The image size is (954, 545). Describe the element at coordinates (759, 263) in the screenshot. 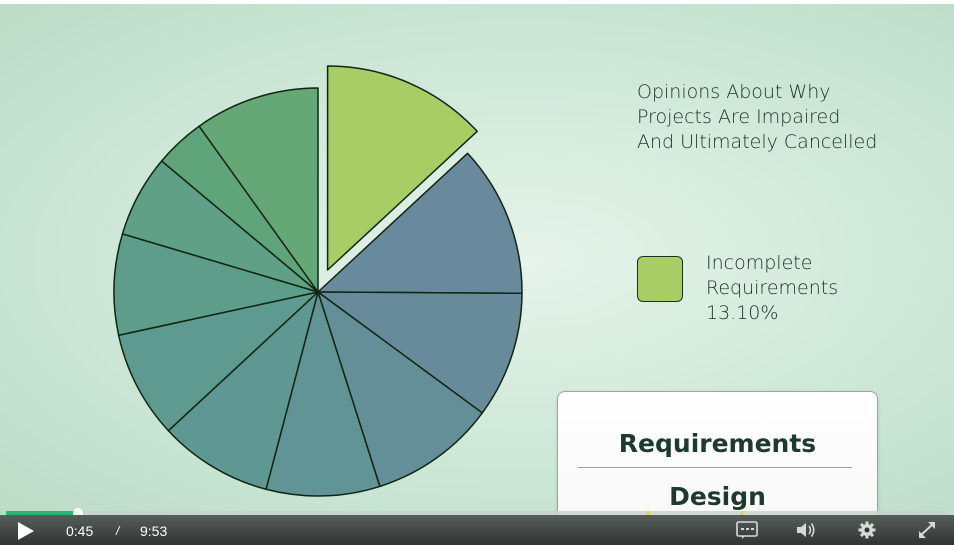

I see `legend-label-line-1: Incomplete` at that location.